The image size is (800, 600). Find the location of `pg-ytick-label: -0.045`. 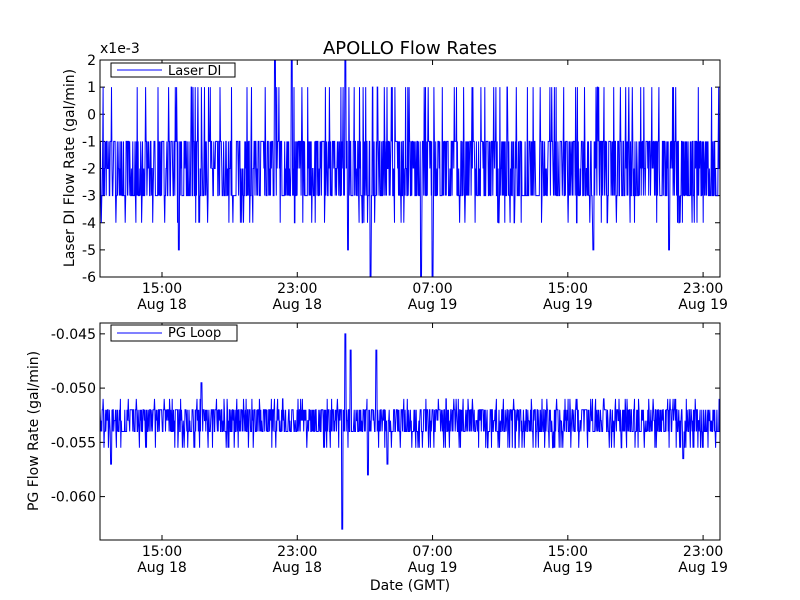

pg-ytick-label: -0.045 is located at coordinates (73, 335).